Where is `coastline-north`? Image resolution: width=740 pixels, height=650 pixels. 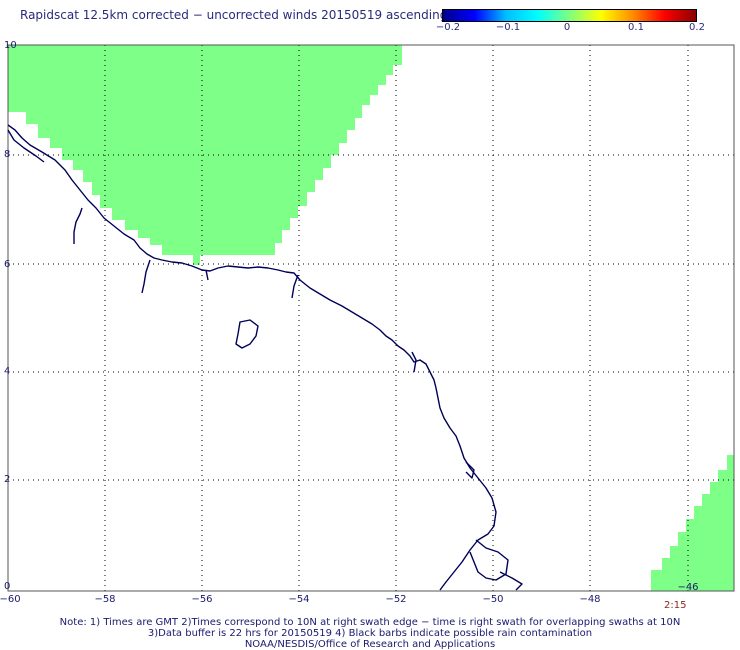 coastline-north is located at coordinates (26, 146).